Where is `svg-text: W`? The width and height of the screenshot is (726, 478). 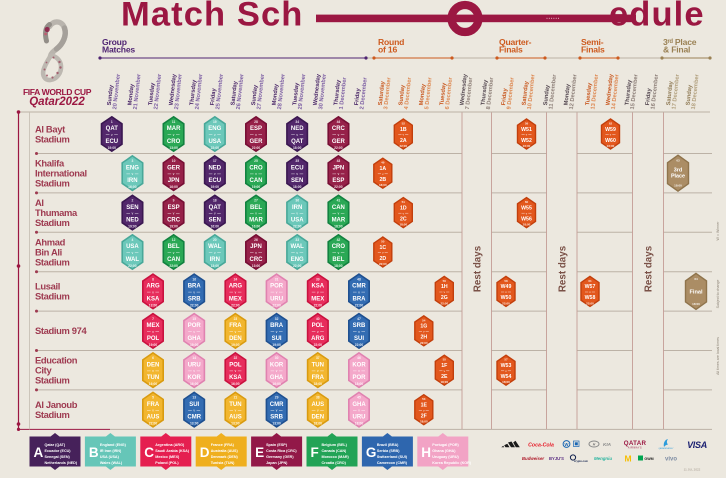 svg-text: W is located at coordinates (567, 444).